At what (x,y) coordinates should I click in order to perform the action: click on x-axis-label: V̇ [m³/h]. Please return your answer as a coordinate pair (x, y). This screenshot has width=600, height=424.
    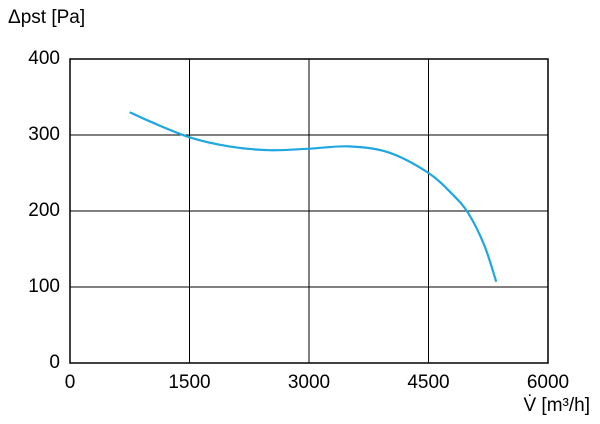
    Looking at the image, I should click on (556, 405).